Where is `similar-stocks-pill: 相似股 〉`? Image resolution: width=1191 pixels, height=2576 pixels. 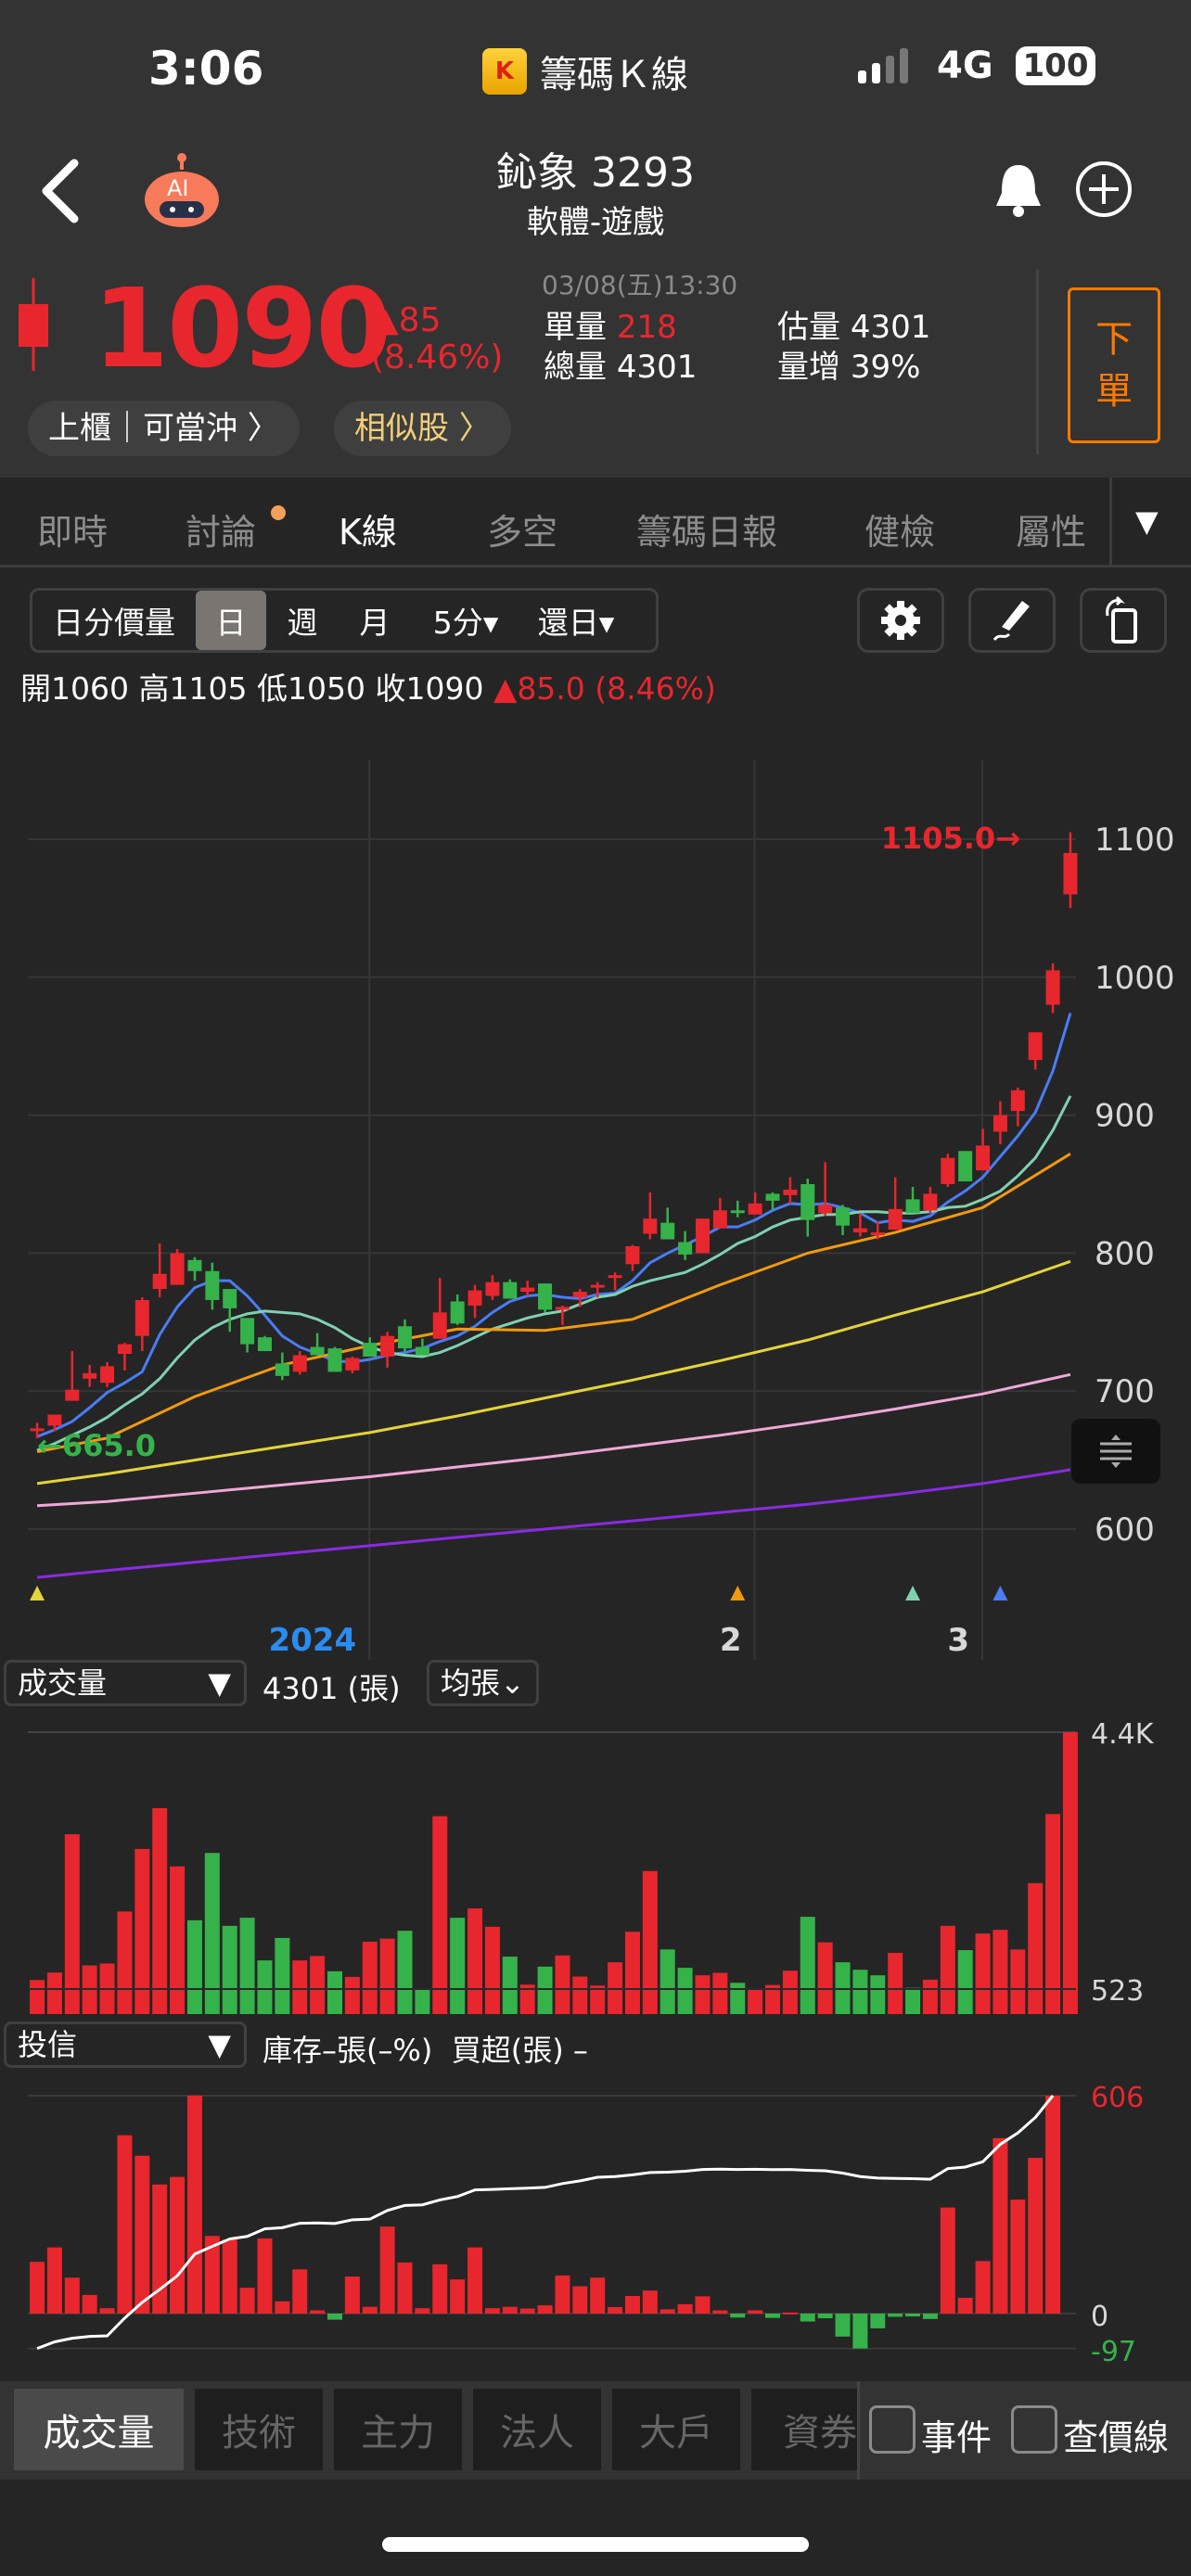 similar-stocks-pill: 相似股 〉 is located at coordinates (423, 428).